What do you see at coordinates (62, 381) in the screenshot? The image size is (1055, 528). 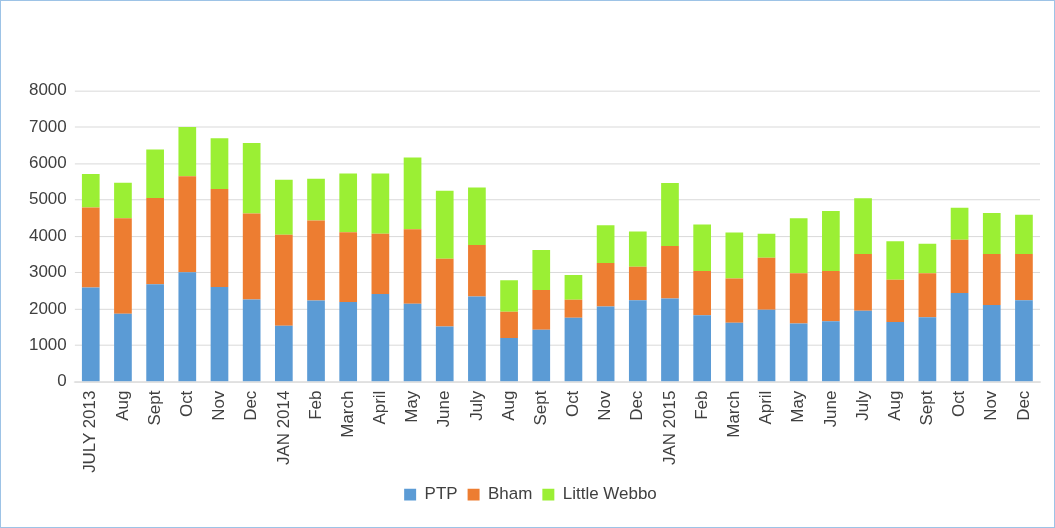 I see `y-tick-label: 0` at bounding box center [62, 381].